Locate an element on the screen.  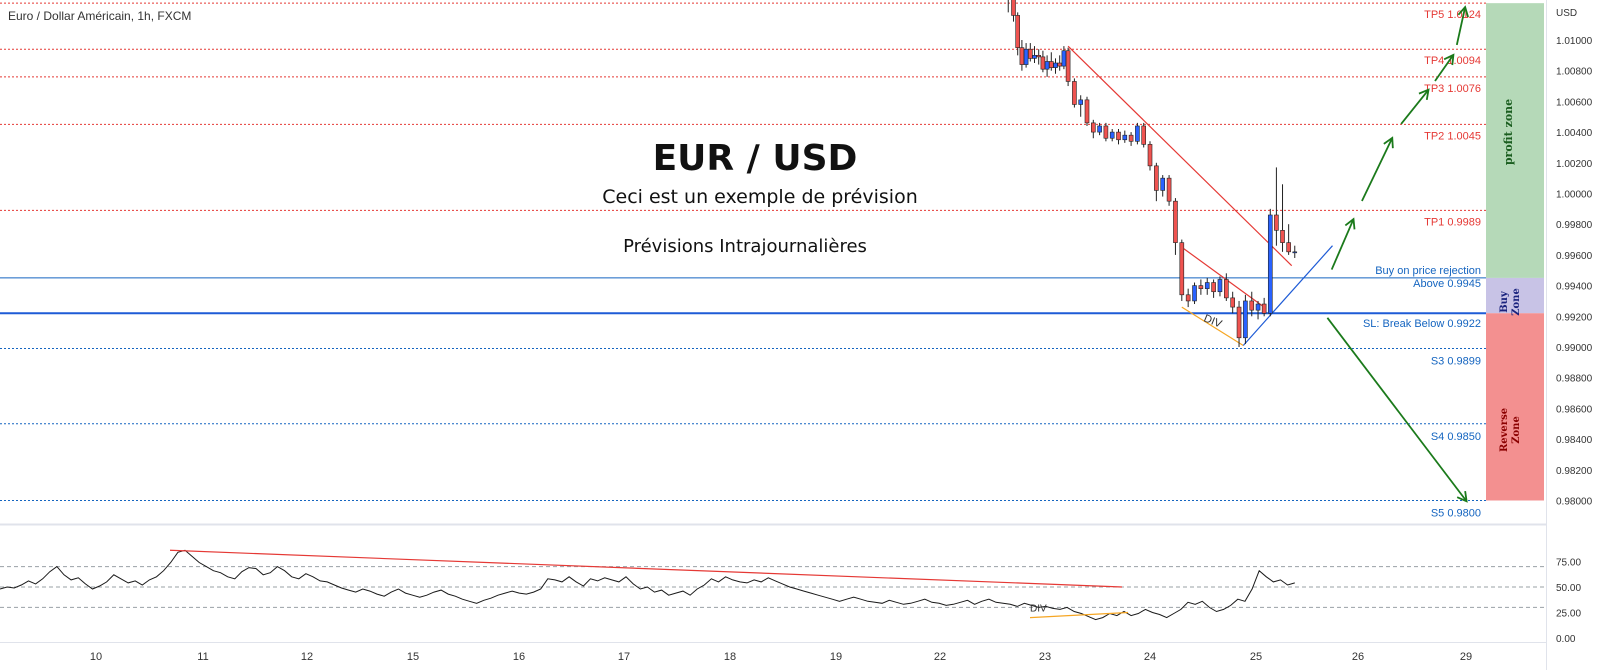
level-label-4: TP1 0.9989 is located at coordinates (1452, 222).